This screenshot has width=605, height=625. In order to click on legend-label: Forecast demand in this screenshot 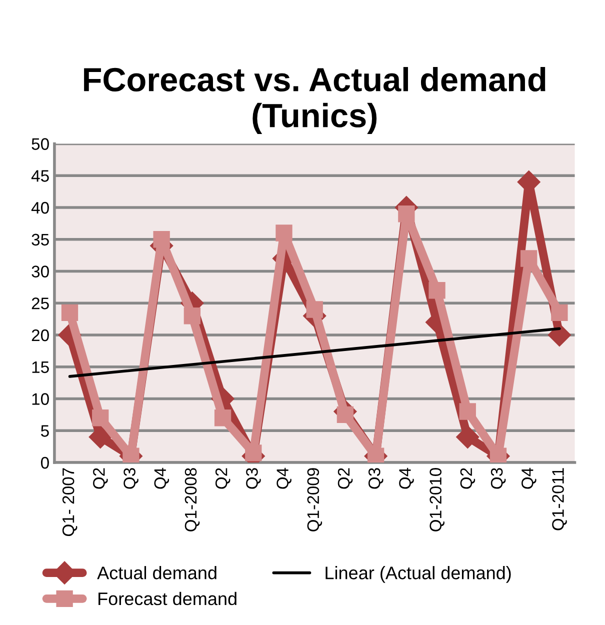, I will do `click(167, 599)`.